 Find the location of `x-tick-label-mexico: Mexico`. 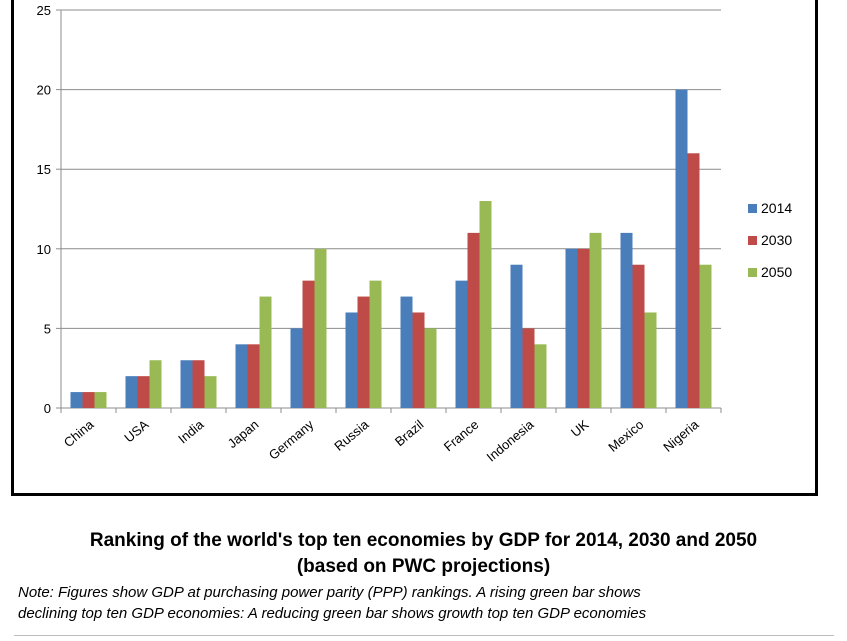

x-tick-label-mexico: Mexico is located at coordinates (625, 436).